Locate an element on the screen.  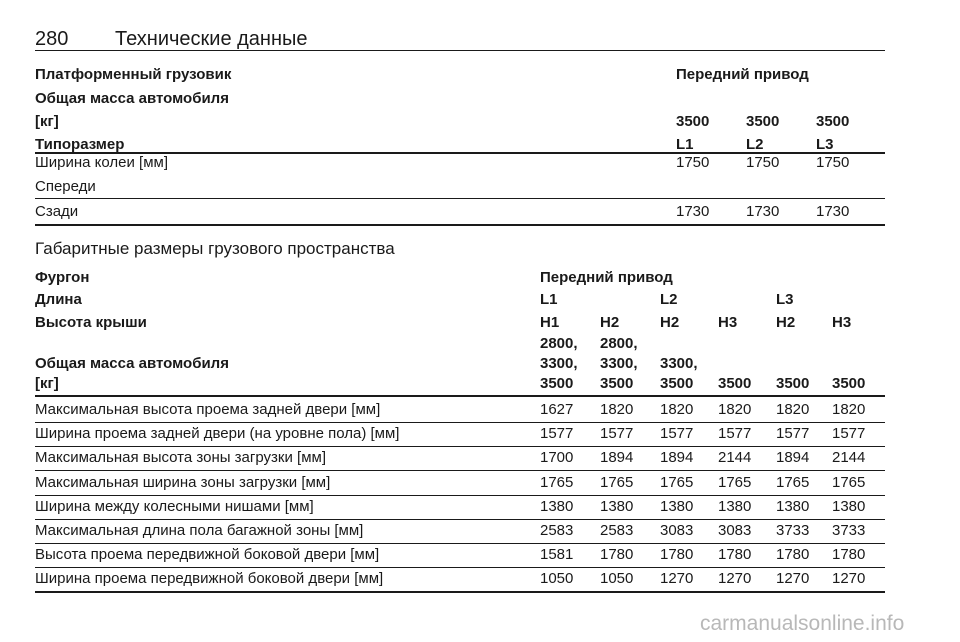
header-label: Типоразмер is located at coordinates (80, 144).